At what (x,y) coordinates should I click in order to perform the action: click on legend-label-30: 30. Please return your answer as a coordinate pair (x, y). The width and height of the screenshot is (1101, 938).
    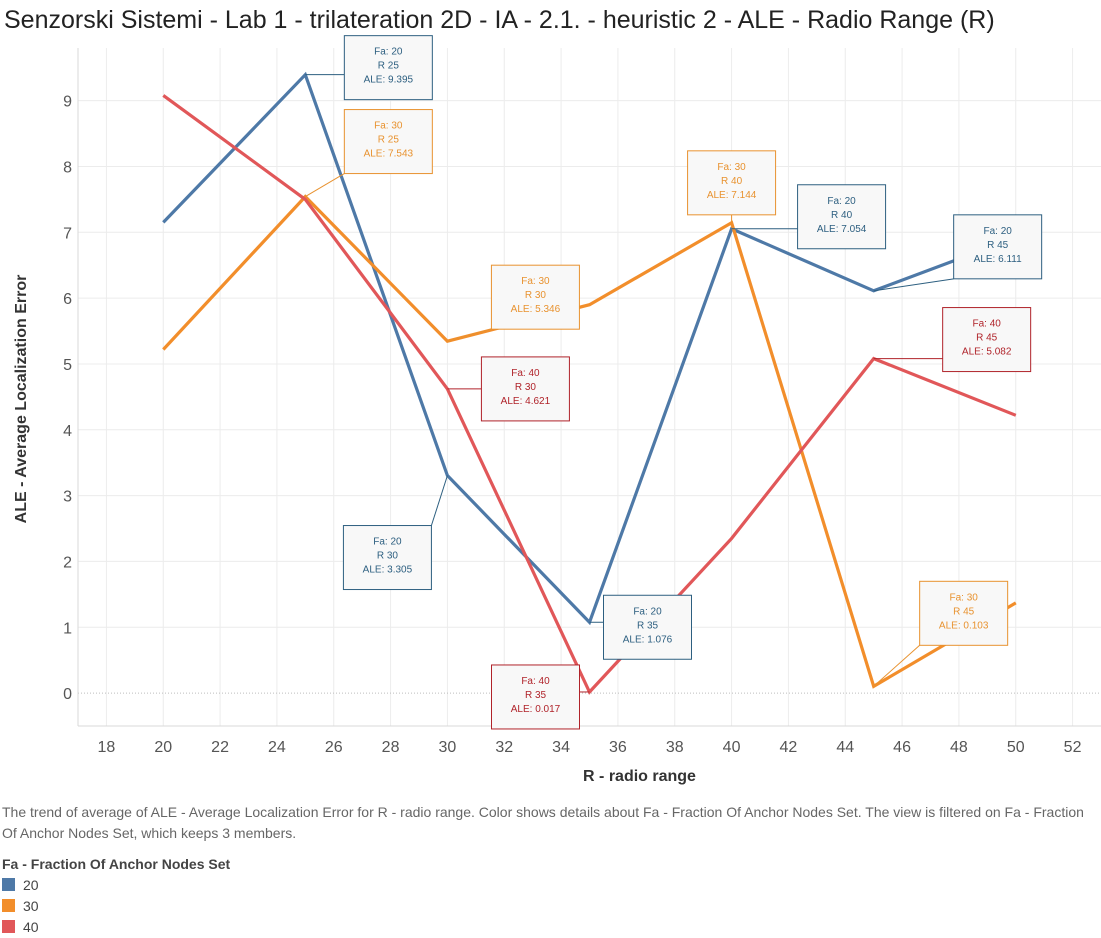
    Looking at the image, I should click on (31, 905).